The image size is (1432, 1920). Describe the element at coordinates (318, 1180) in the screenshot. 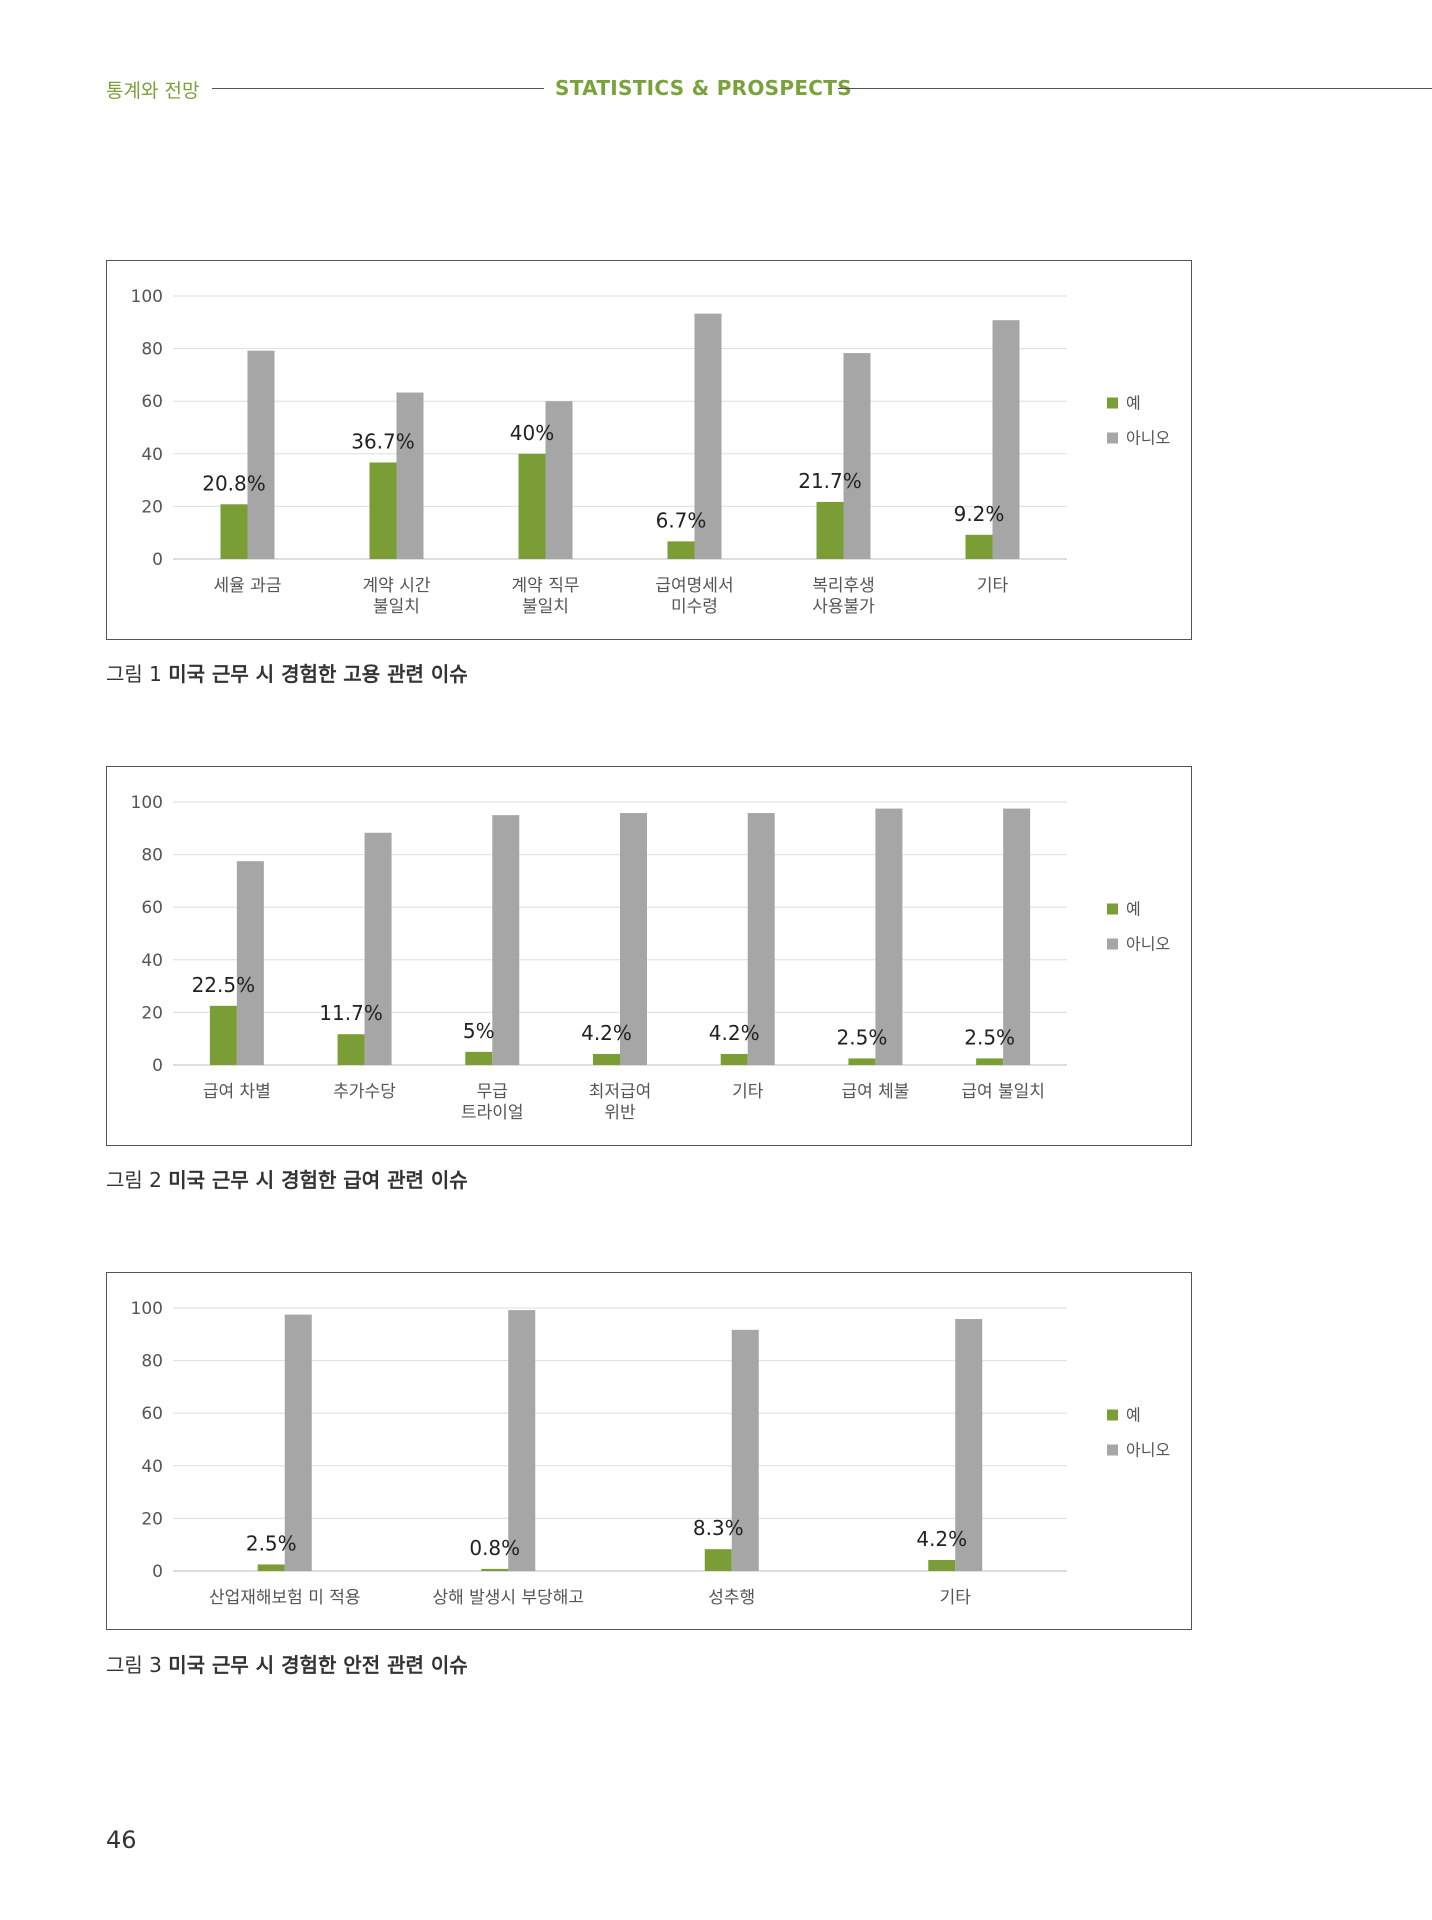

I see `figure-2-title: 미국 근무 시 경험한 급여 관련 이슈` at that location.